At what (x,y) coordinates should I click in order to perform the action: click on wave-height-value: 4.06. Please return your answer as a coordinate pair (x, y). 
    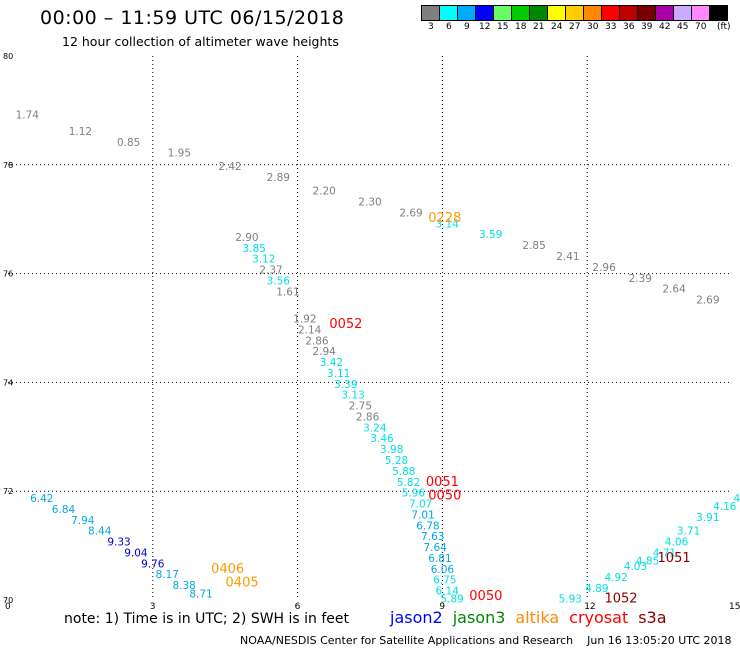
    Looking at the image, I should click on (677, 543).